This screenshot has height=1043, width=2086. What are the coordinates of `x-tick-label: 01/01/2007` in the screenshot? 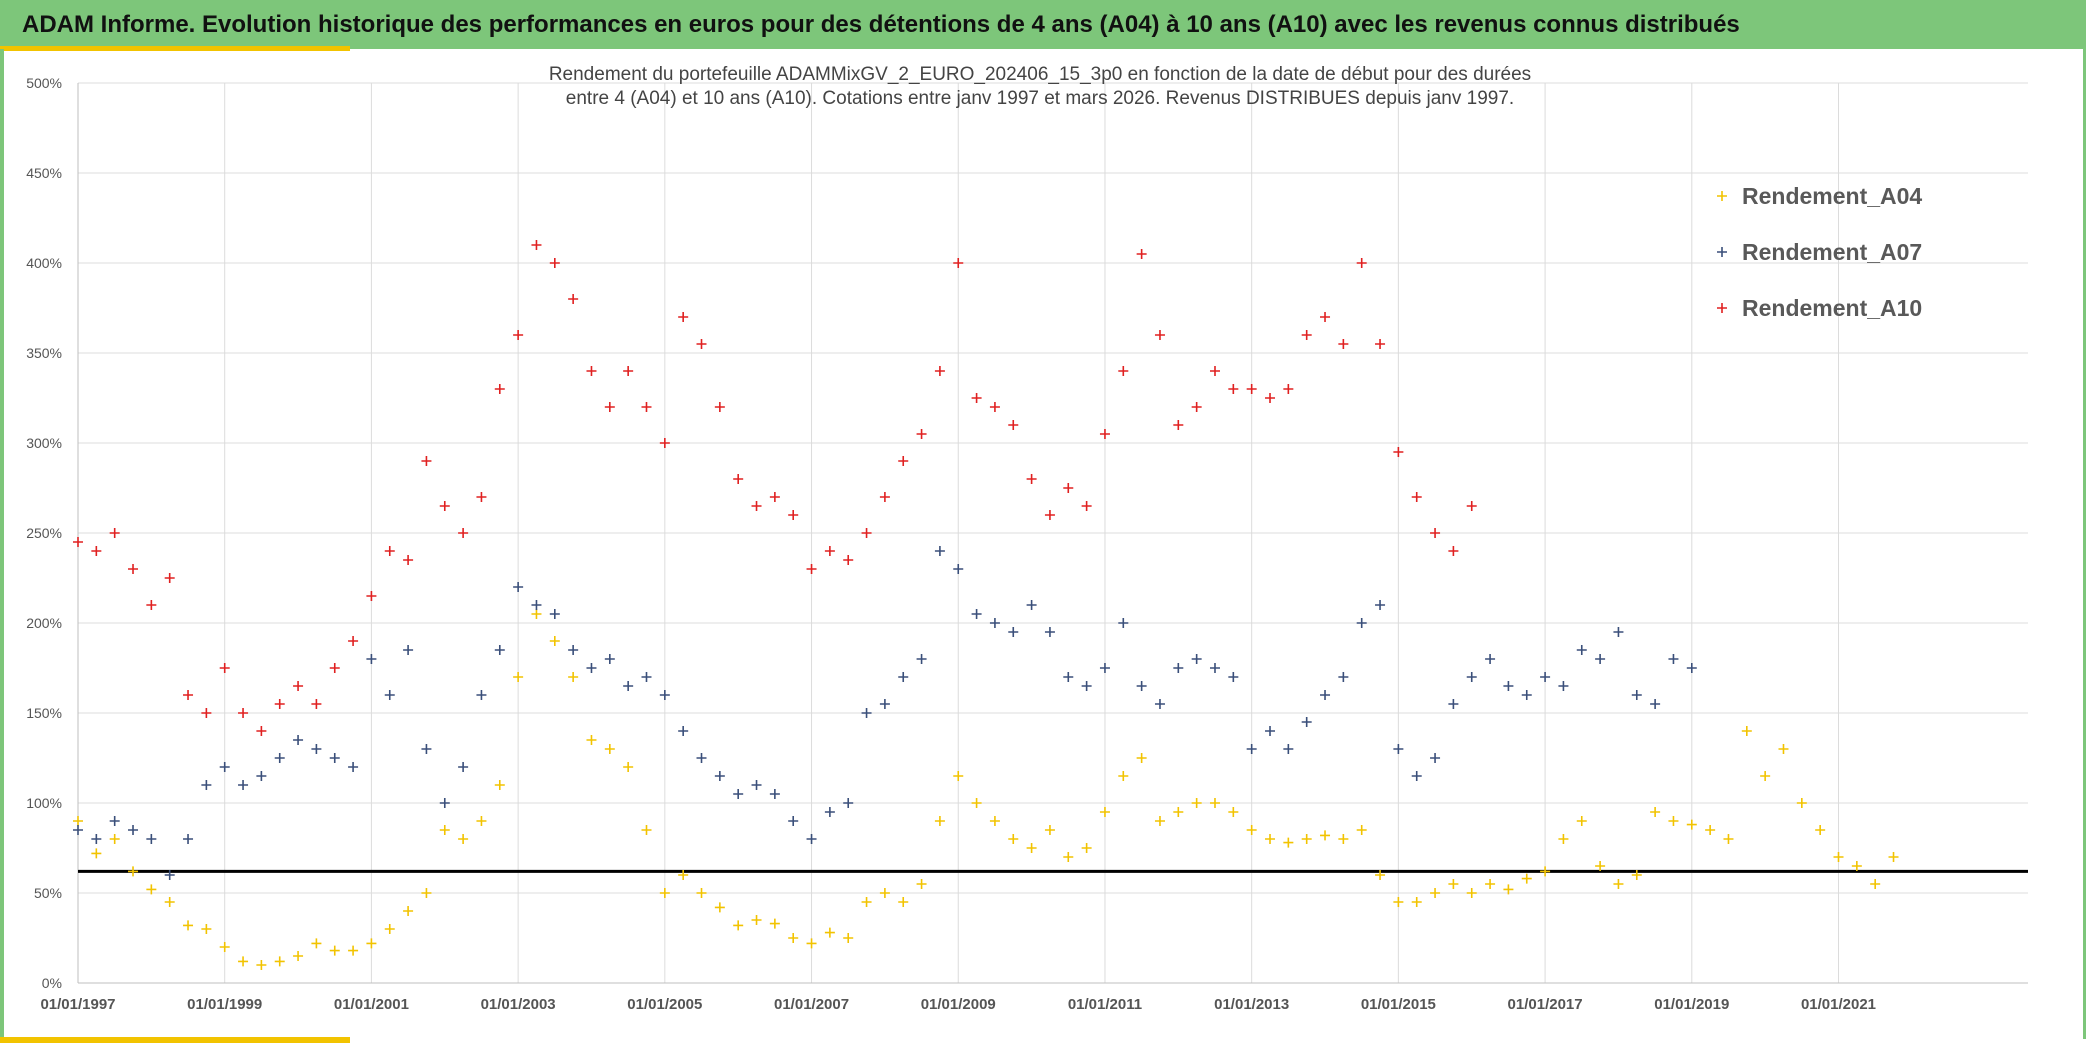 It's located at (811, 1004).